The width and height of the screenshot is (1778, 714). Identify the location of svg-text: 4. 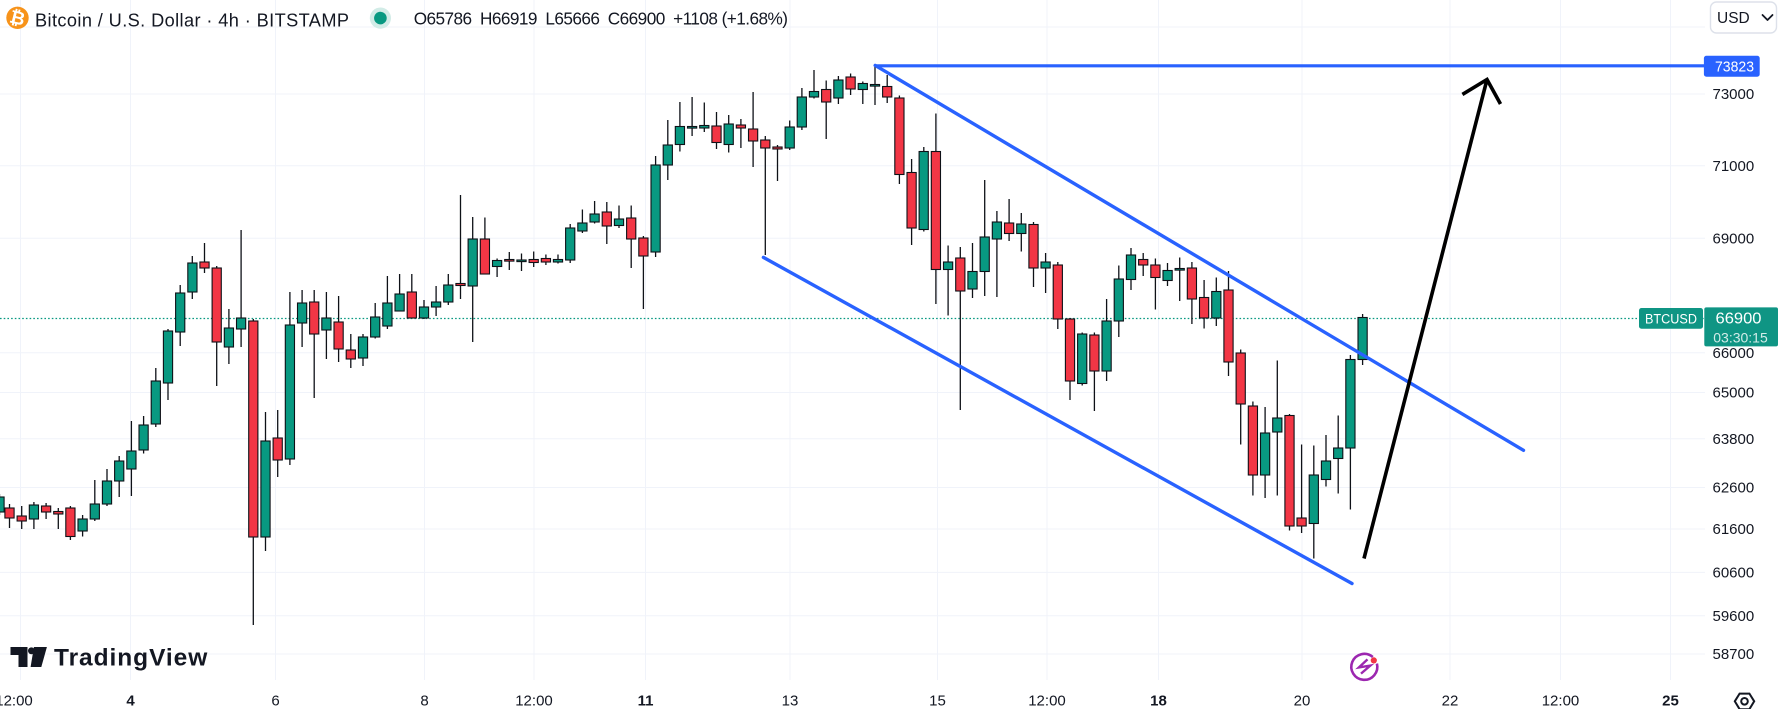
(130, 701).